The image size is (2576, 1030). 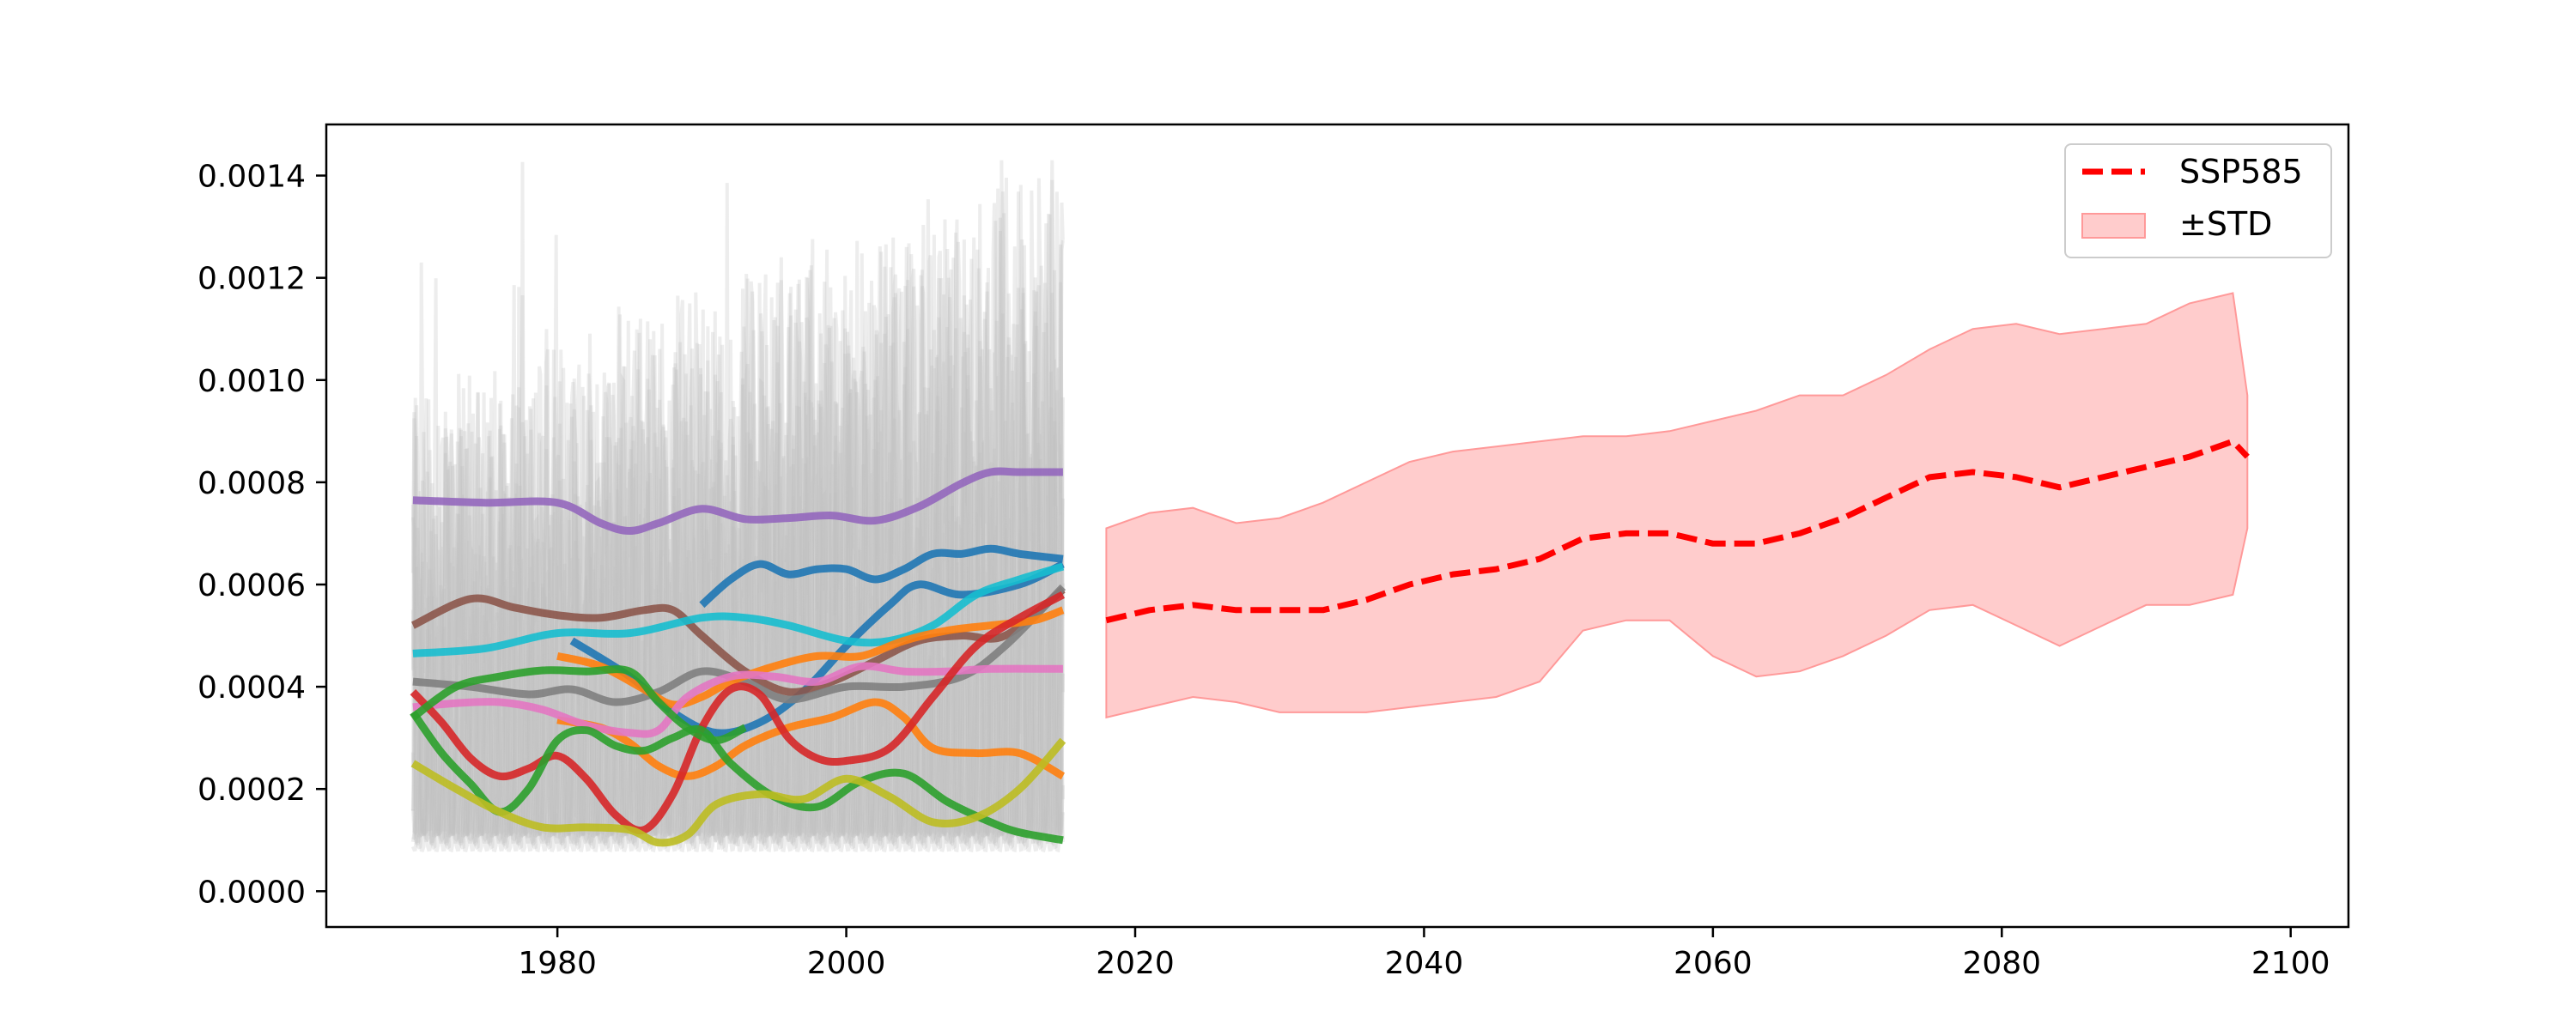 I want to click on x-tick-label: 2040, so click(x=1425, y=963).